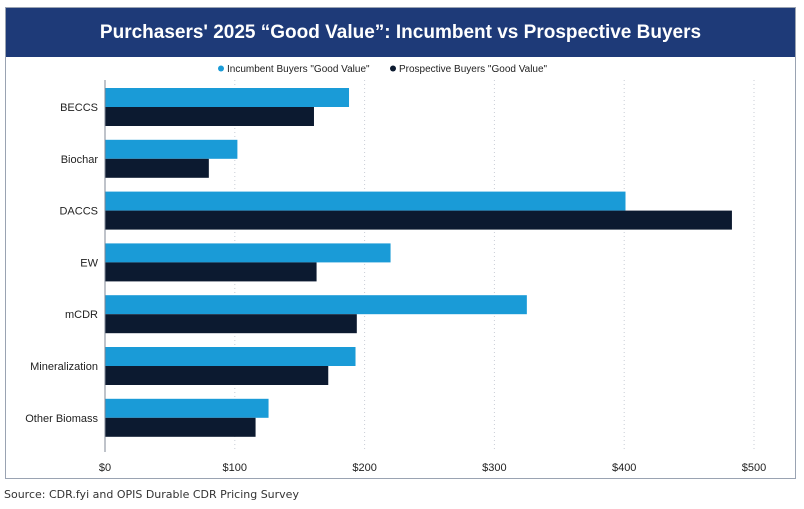 The image size is (804, 509). What do you see at coordinates (80, 160) in the screenshot?
I see `category-label: Biochar` at bounding box center [80, 160].